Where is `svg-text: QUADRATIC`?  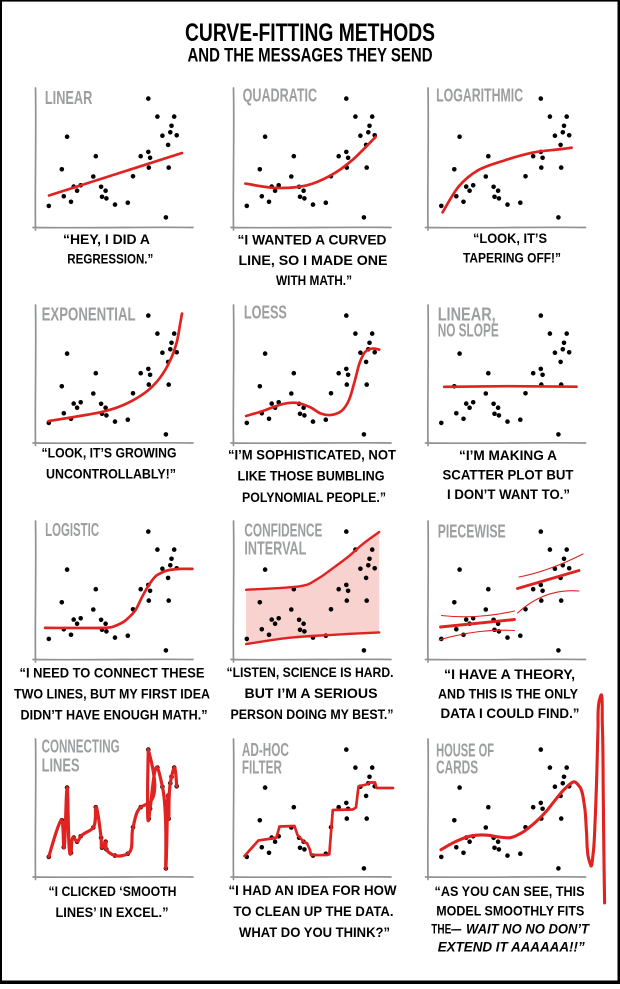
svg-text: QUADRATIC is located at coordinates (280, 96).